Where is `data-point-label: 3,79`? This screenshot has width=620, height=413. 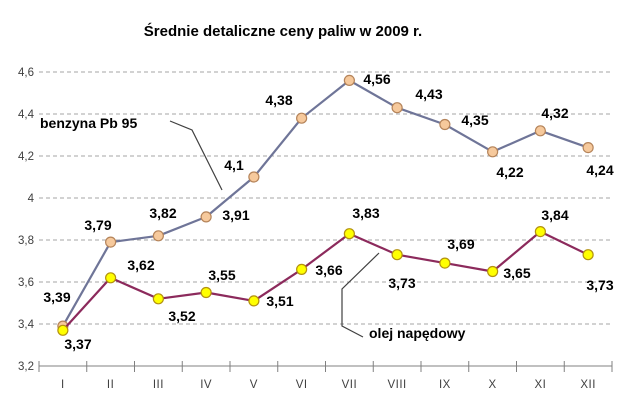 data-point-label: 3,79 is located at coordinates (97, 225).